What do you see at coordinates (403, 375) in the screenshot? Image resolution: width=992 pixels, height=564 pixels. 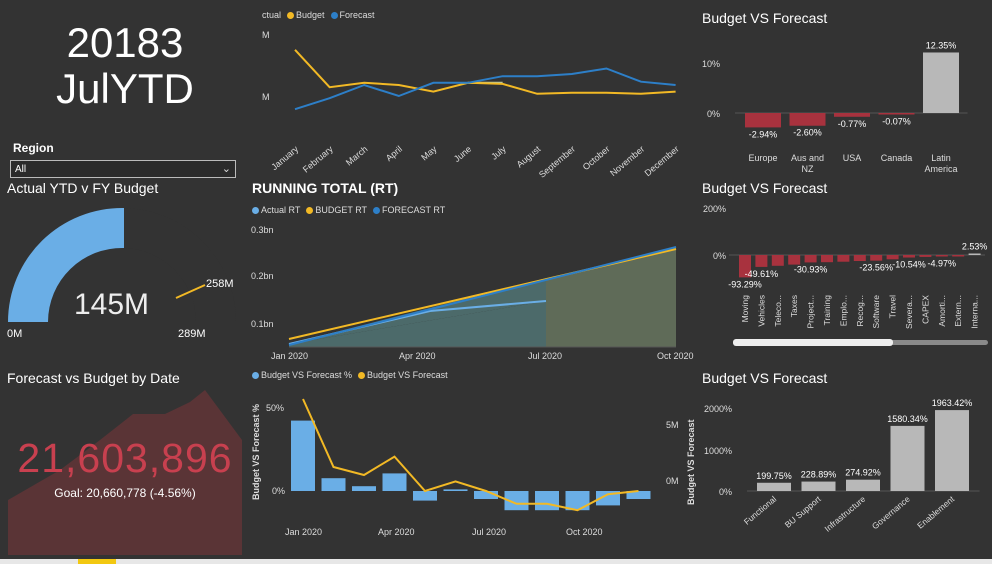 I see `legend-bvf: Budget VS Forecast` at bounding box center [403, 375].